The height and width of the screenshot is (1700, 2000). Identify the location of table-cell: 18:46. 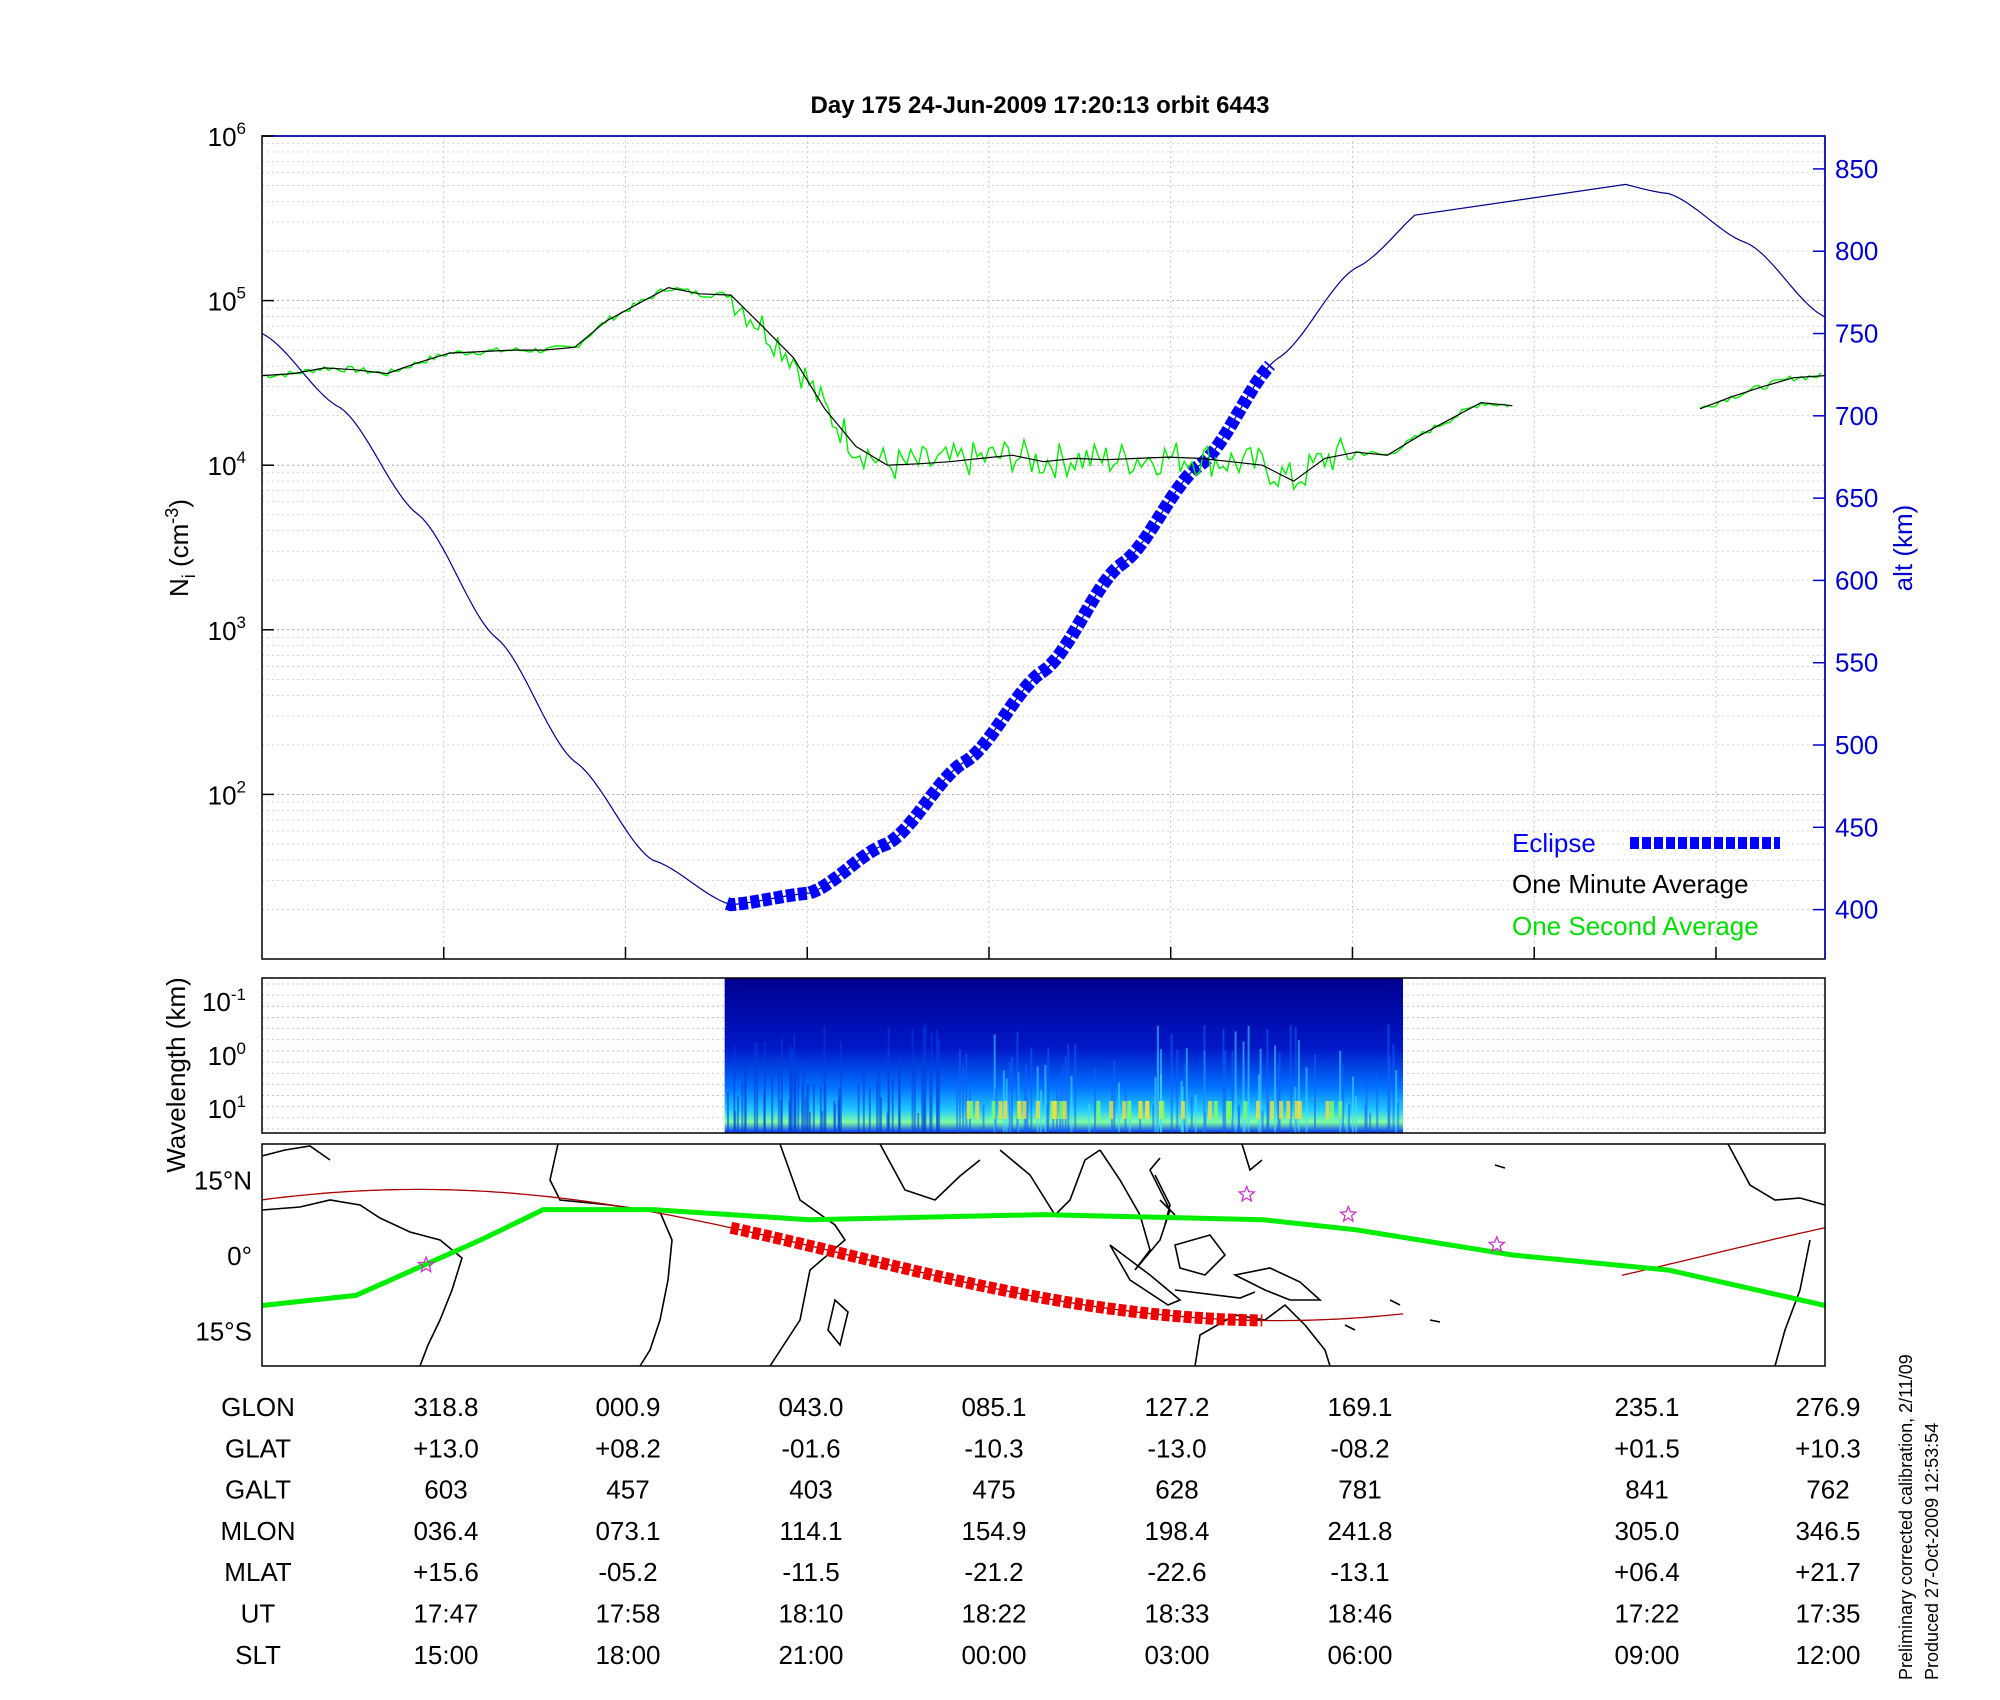
(1359, 1614).